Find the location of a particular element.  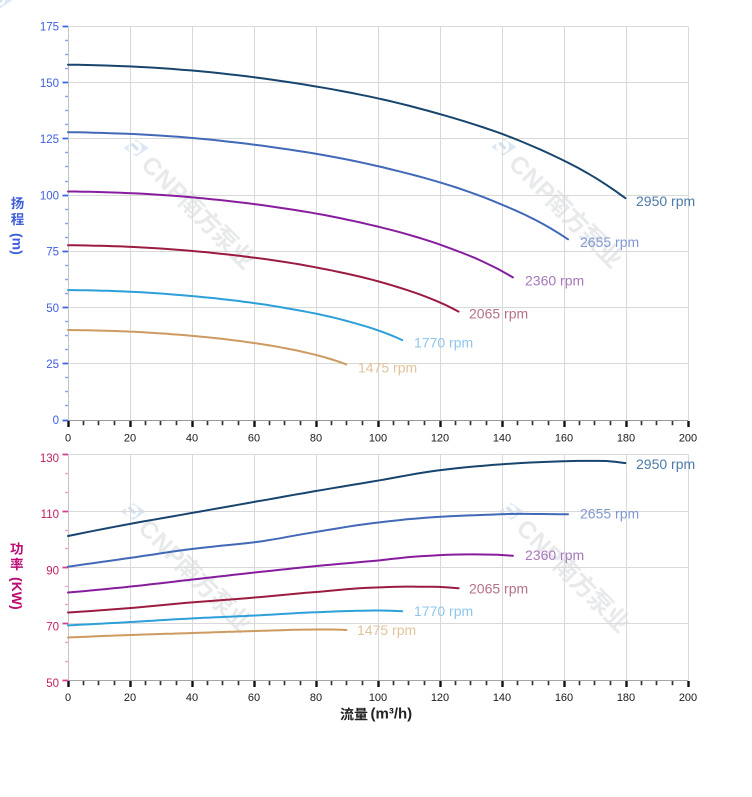

svg-text: (m) is located at coordinates (18, 244).